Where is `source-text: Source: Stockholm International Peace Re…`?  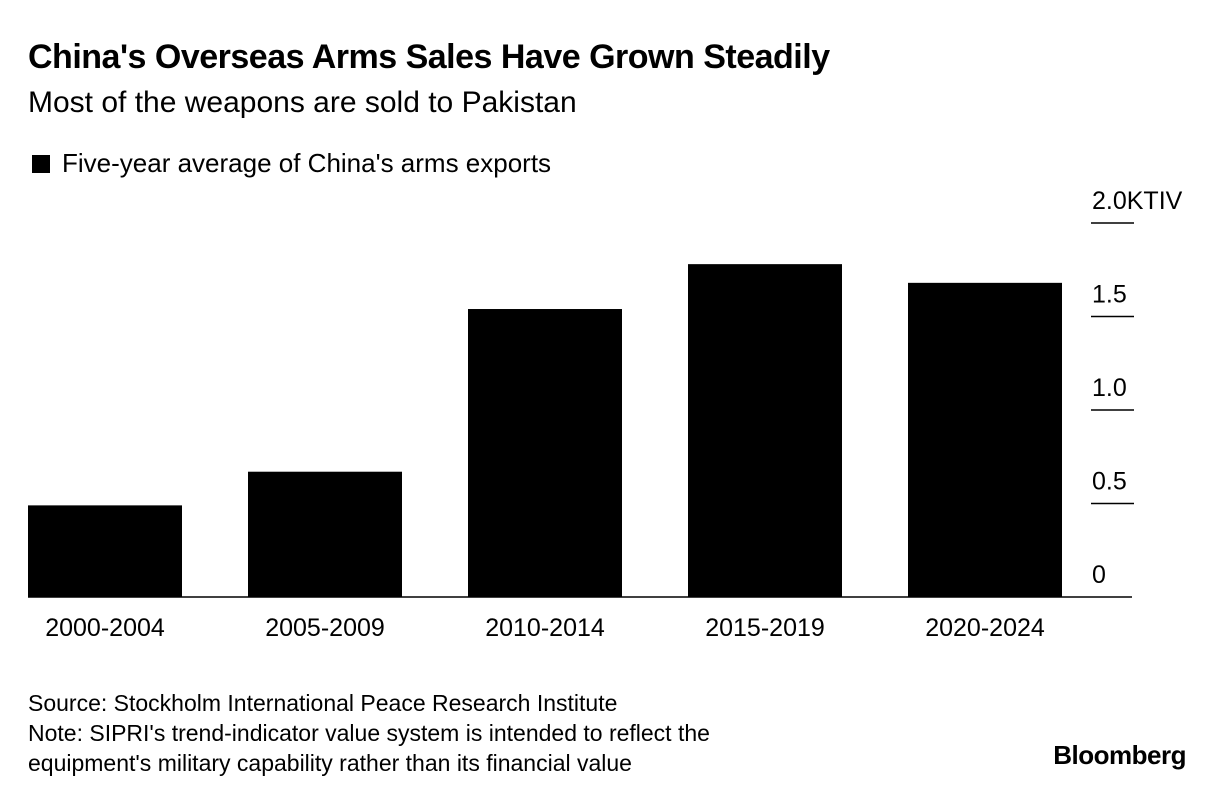 source-text: Source: Stockholm International Peace Re… is located at coordinates (323, 703).